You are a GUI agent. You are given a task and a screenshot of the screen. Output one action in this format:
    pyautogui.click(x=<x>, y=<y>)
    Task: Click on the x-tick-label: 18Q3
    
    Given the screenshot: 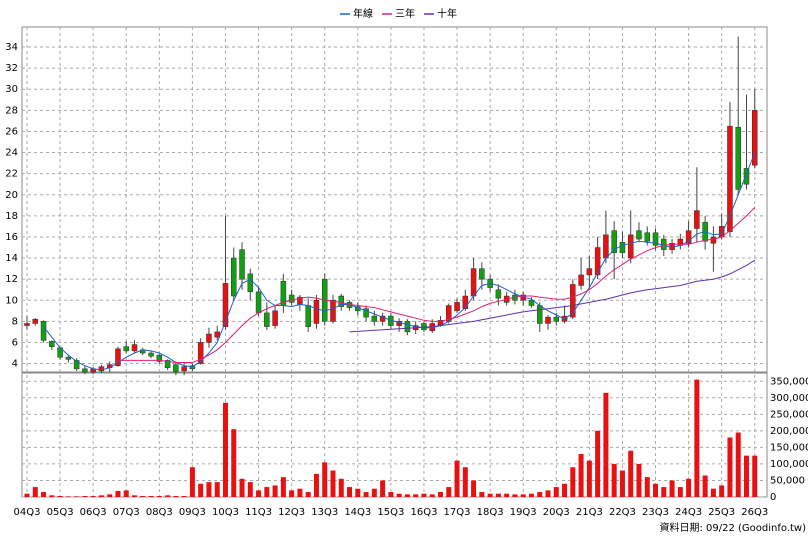 What is the action you would take?
    pyautogui.click(x=490, y=512)
    